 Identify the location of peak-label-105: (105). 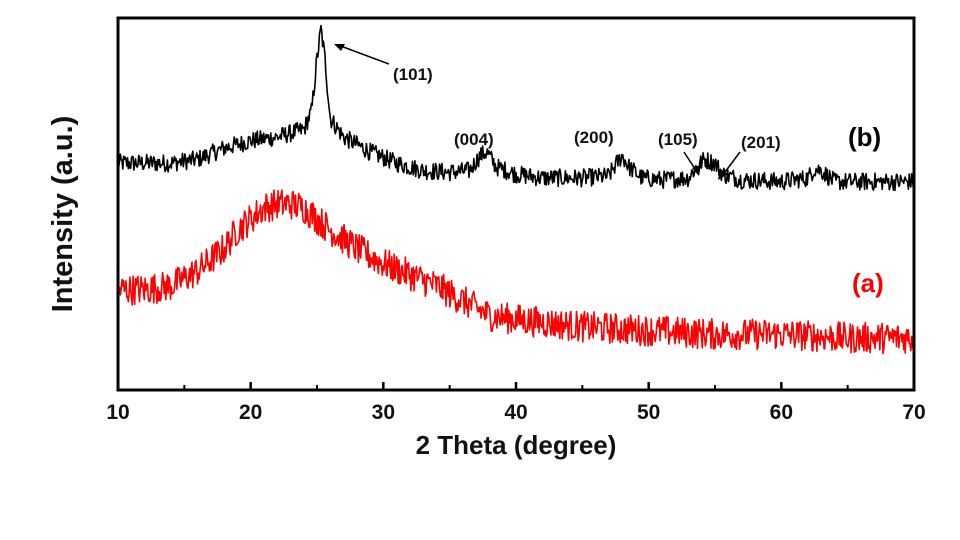
(678, 139).